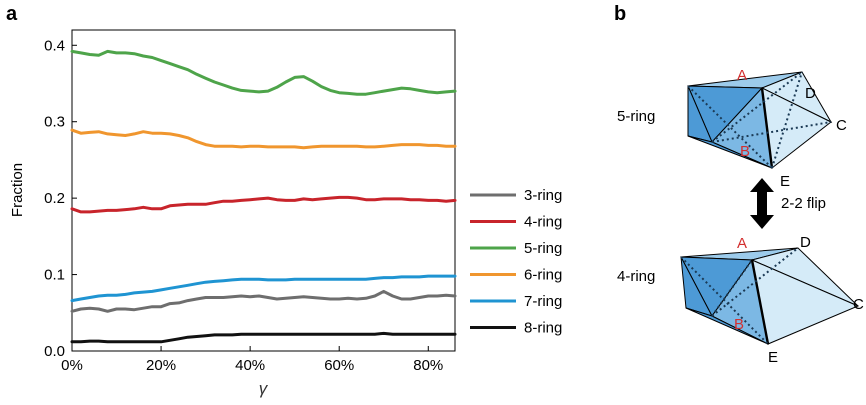  Describe the element at coordinates (339, 365) in the screenshot. I see `x-tick-label: 60%` at that location.